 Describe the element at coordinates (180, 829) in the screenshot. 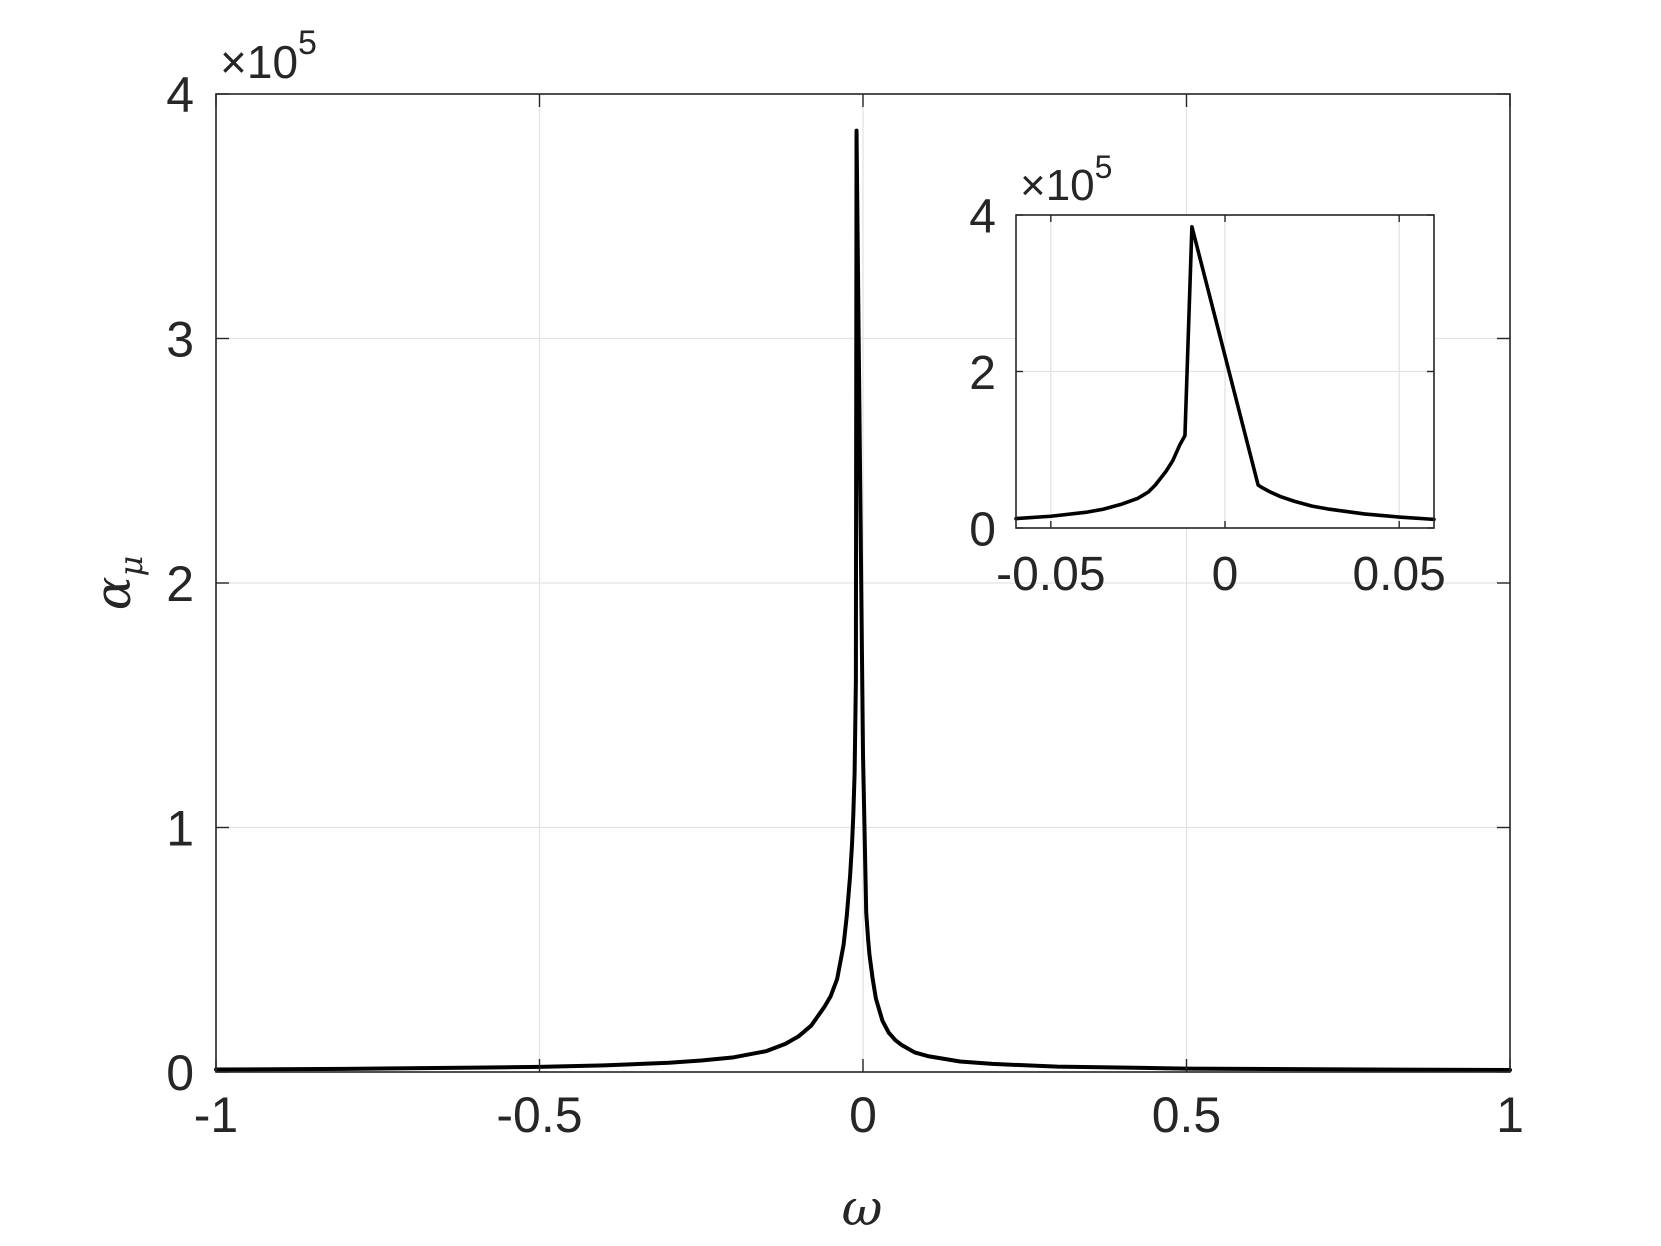

I see `main-y-tick-label: 1` at that location.